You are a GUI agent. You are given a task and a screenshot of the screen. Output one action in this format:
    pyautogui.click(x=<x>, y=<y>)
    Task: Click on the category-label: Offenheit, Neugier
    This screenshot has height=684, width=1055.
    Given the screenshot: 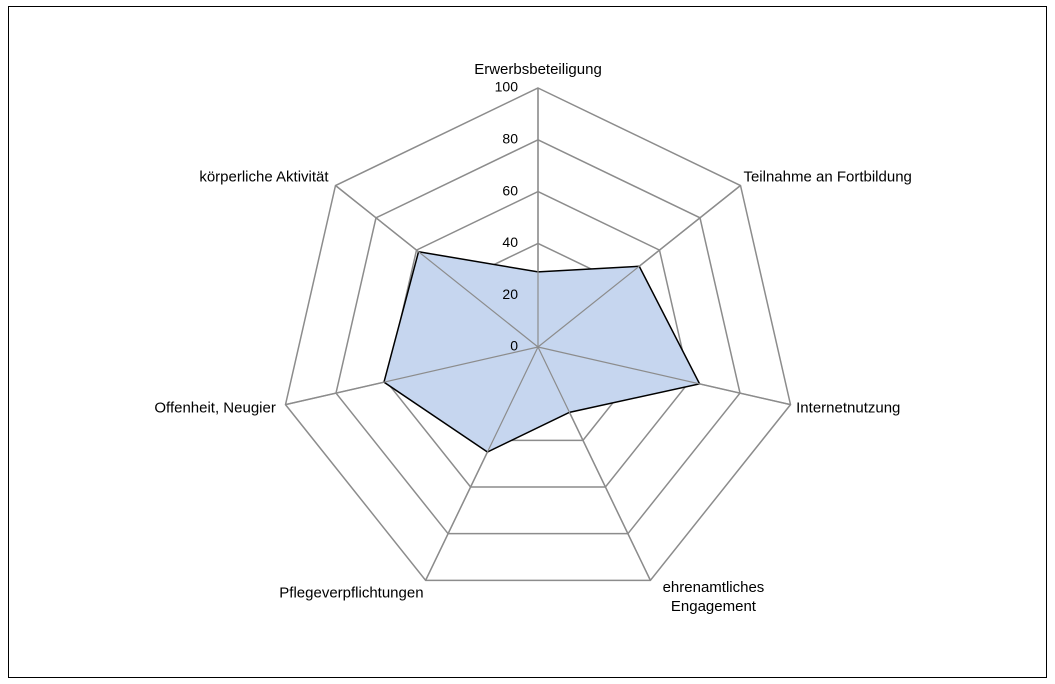 What is the action you would take?
    pyautogui.click(x=215, y=408)
    